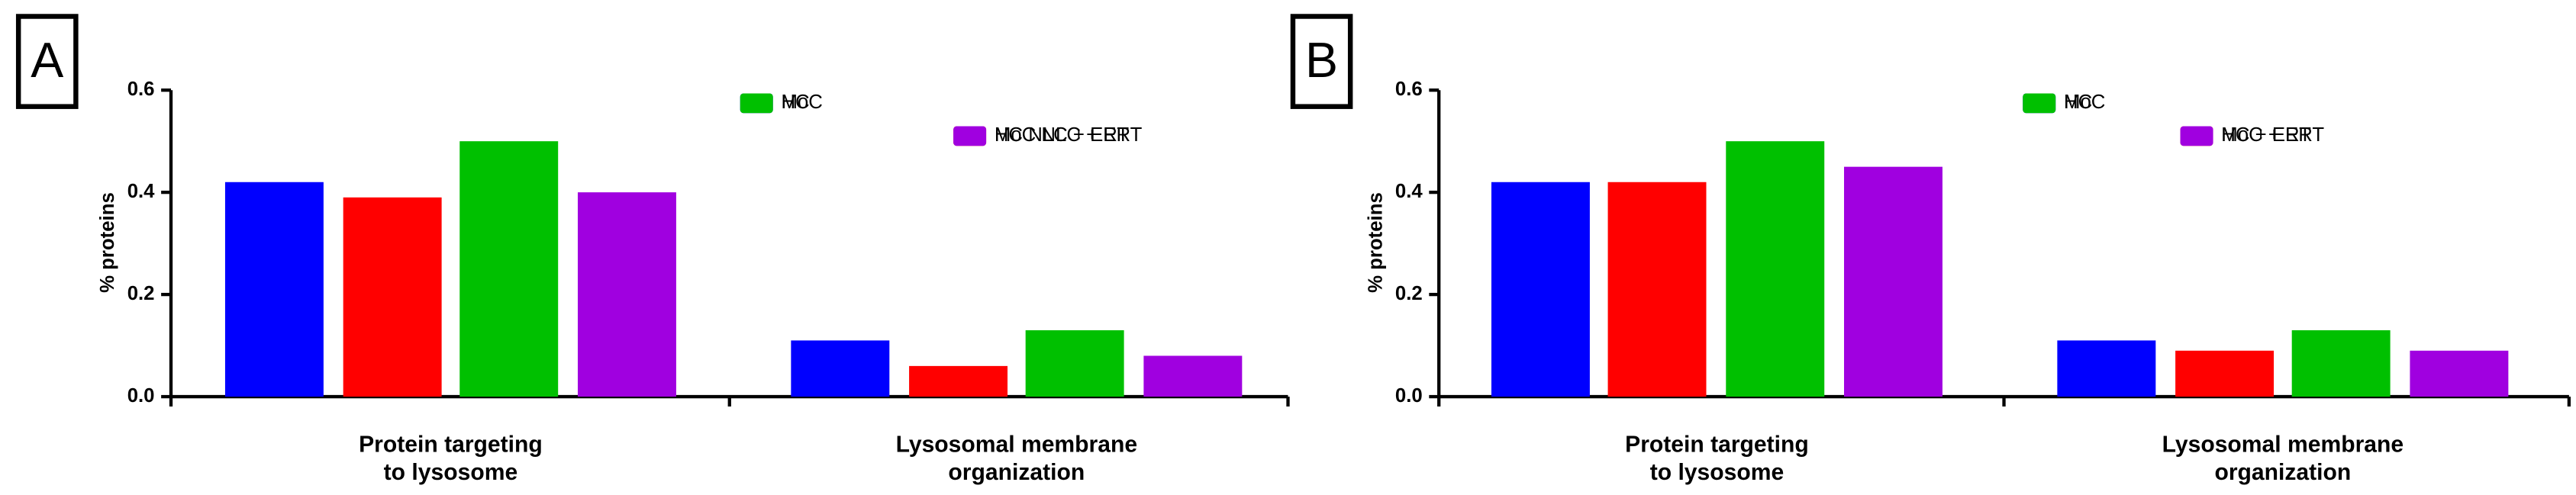 The height and width of the screenshot is (495, 2576). I want to click on panel-label: A, so click(47, 60).